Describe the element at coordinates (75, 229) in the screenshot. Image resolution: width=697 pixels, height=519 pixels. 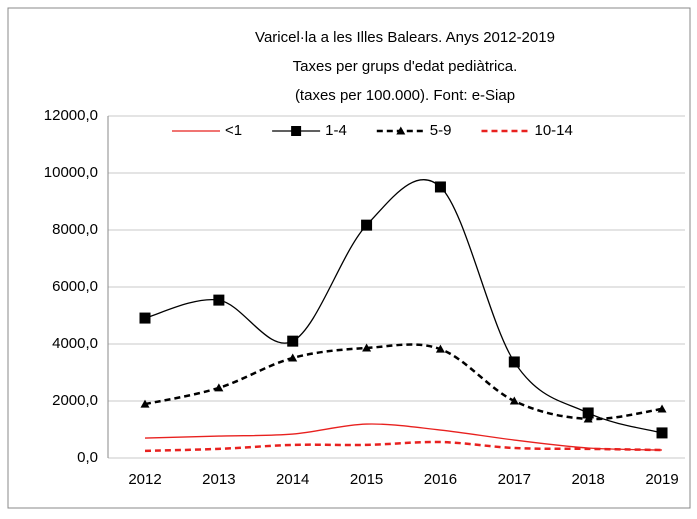
I see `y-tick-label: 8000,0` at that location.